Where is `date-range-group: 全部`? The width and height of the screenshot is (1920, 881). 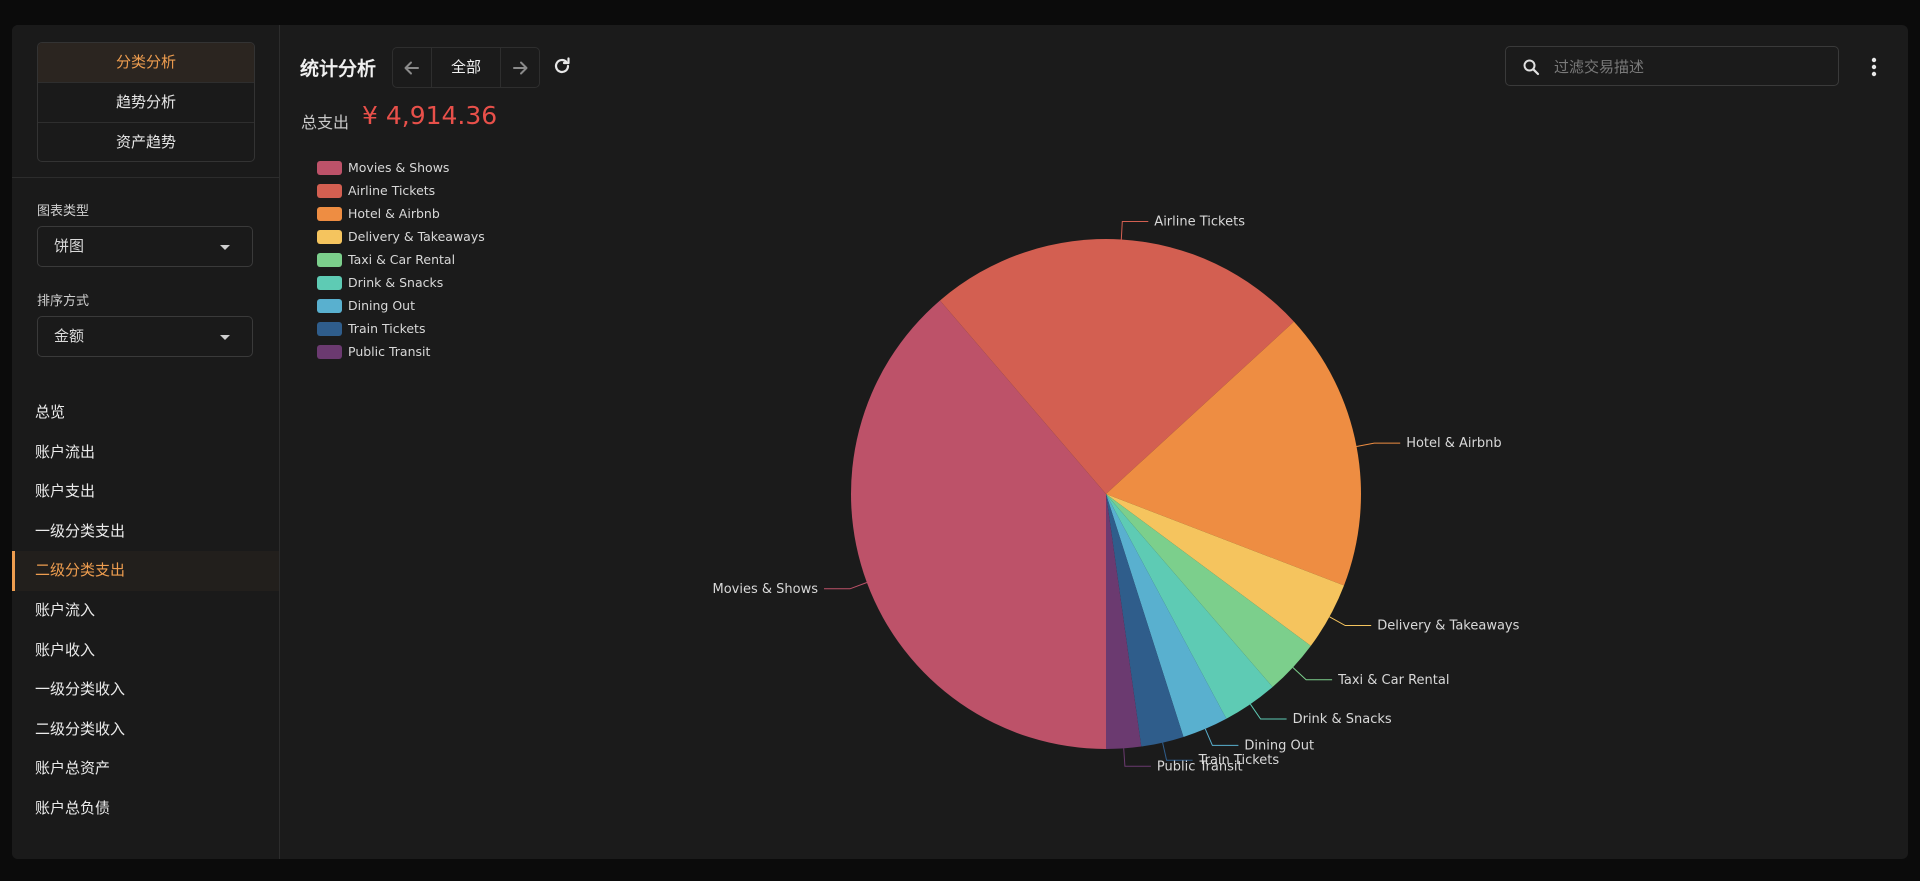 date-range-group: 全部 is located at coordinates (466, 67).